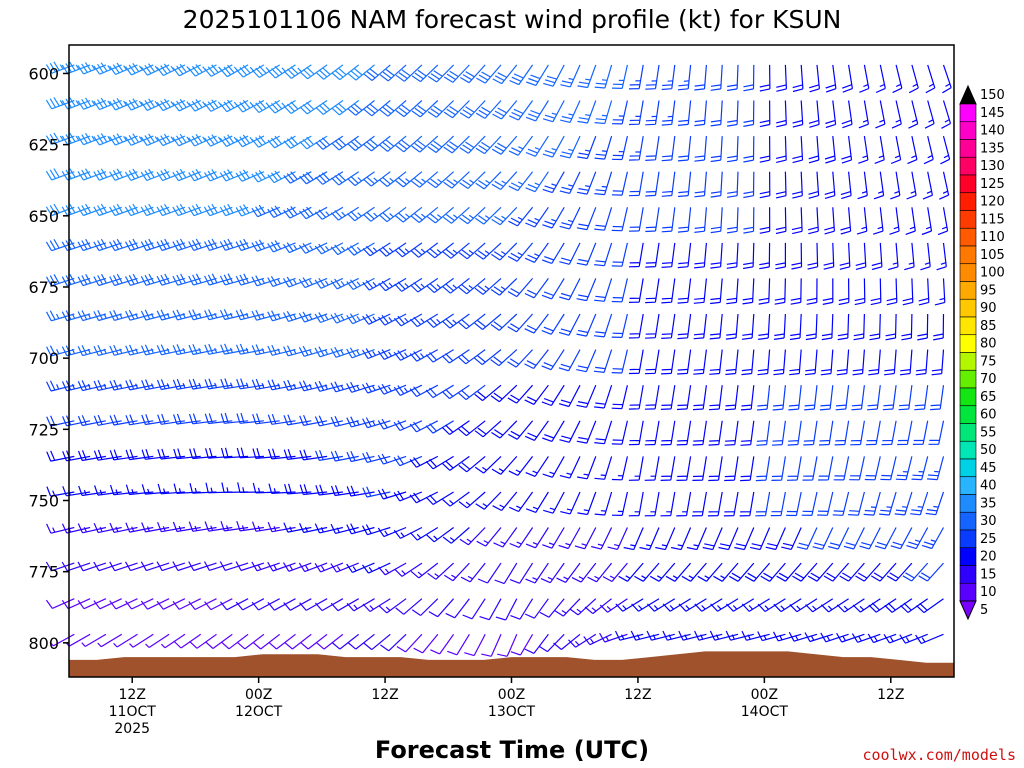  What do you see at coordinates (968, 610) in the screenshot?
I see `colorbar-bottom-arrow` at bounding box center [968, 610].